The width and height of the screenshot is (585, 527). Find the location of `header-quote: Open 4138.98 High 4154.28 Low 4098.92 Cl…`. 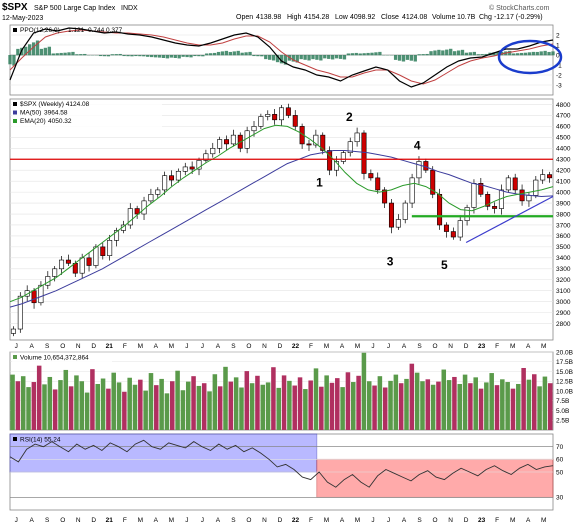

header-quote: Open 4138.98 High 4154.28 Low 4098.92 Cl… is located at coordinates (389, 17).